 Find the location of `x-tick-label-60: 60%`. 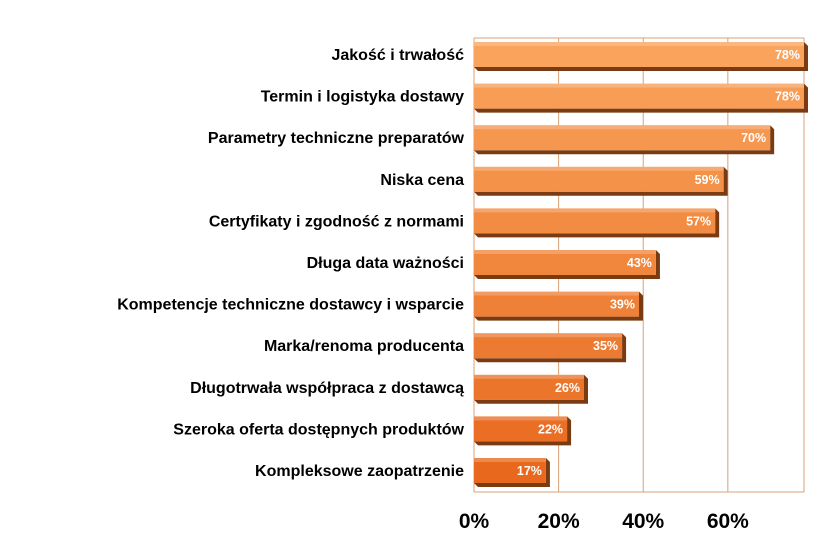

x-tick-label-60: 60% is located at coordinates (728, 521).